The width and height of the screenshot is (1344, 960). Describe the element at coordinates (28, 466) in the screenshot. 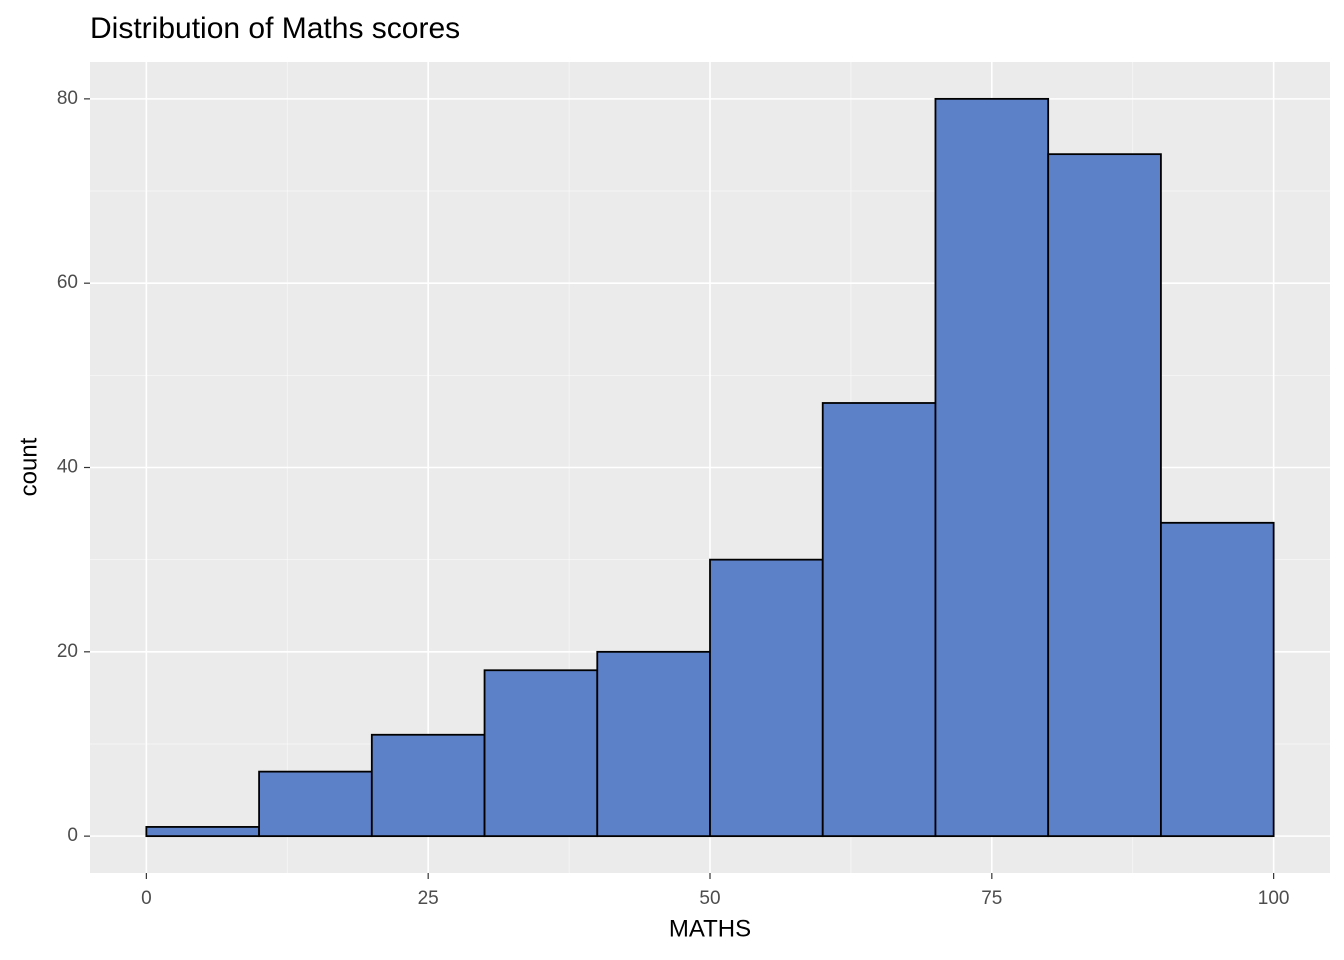

I see `y-axis-title: count` at that location.